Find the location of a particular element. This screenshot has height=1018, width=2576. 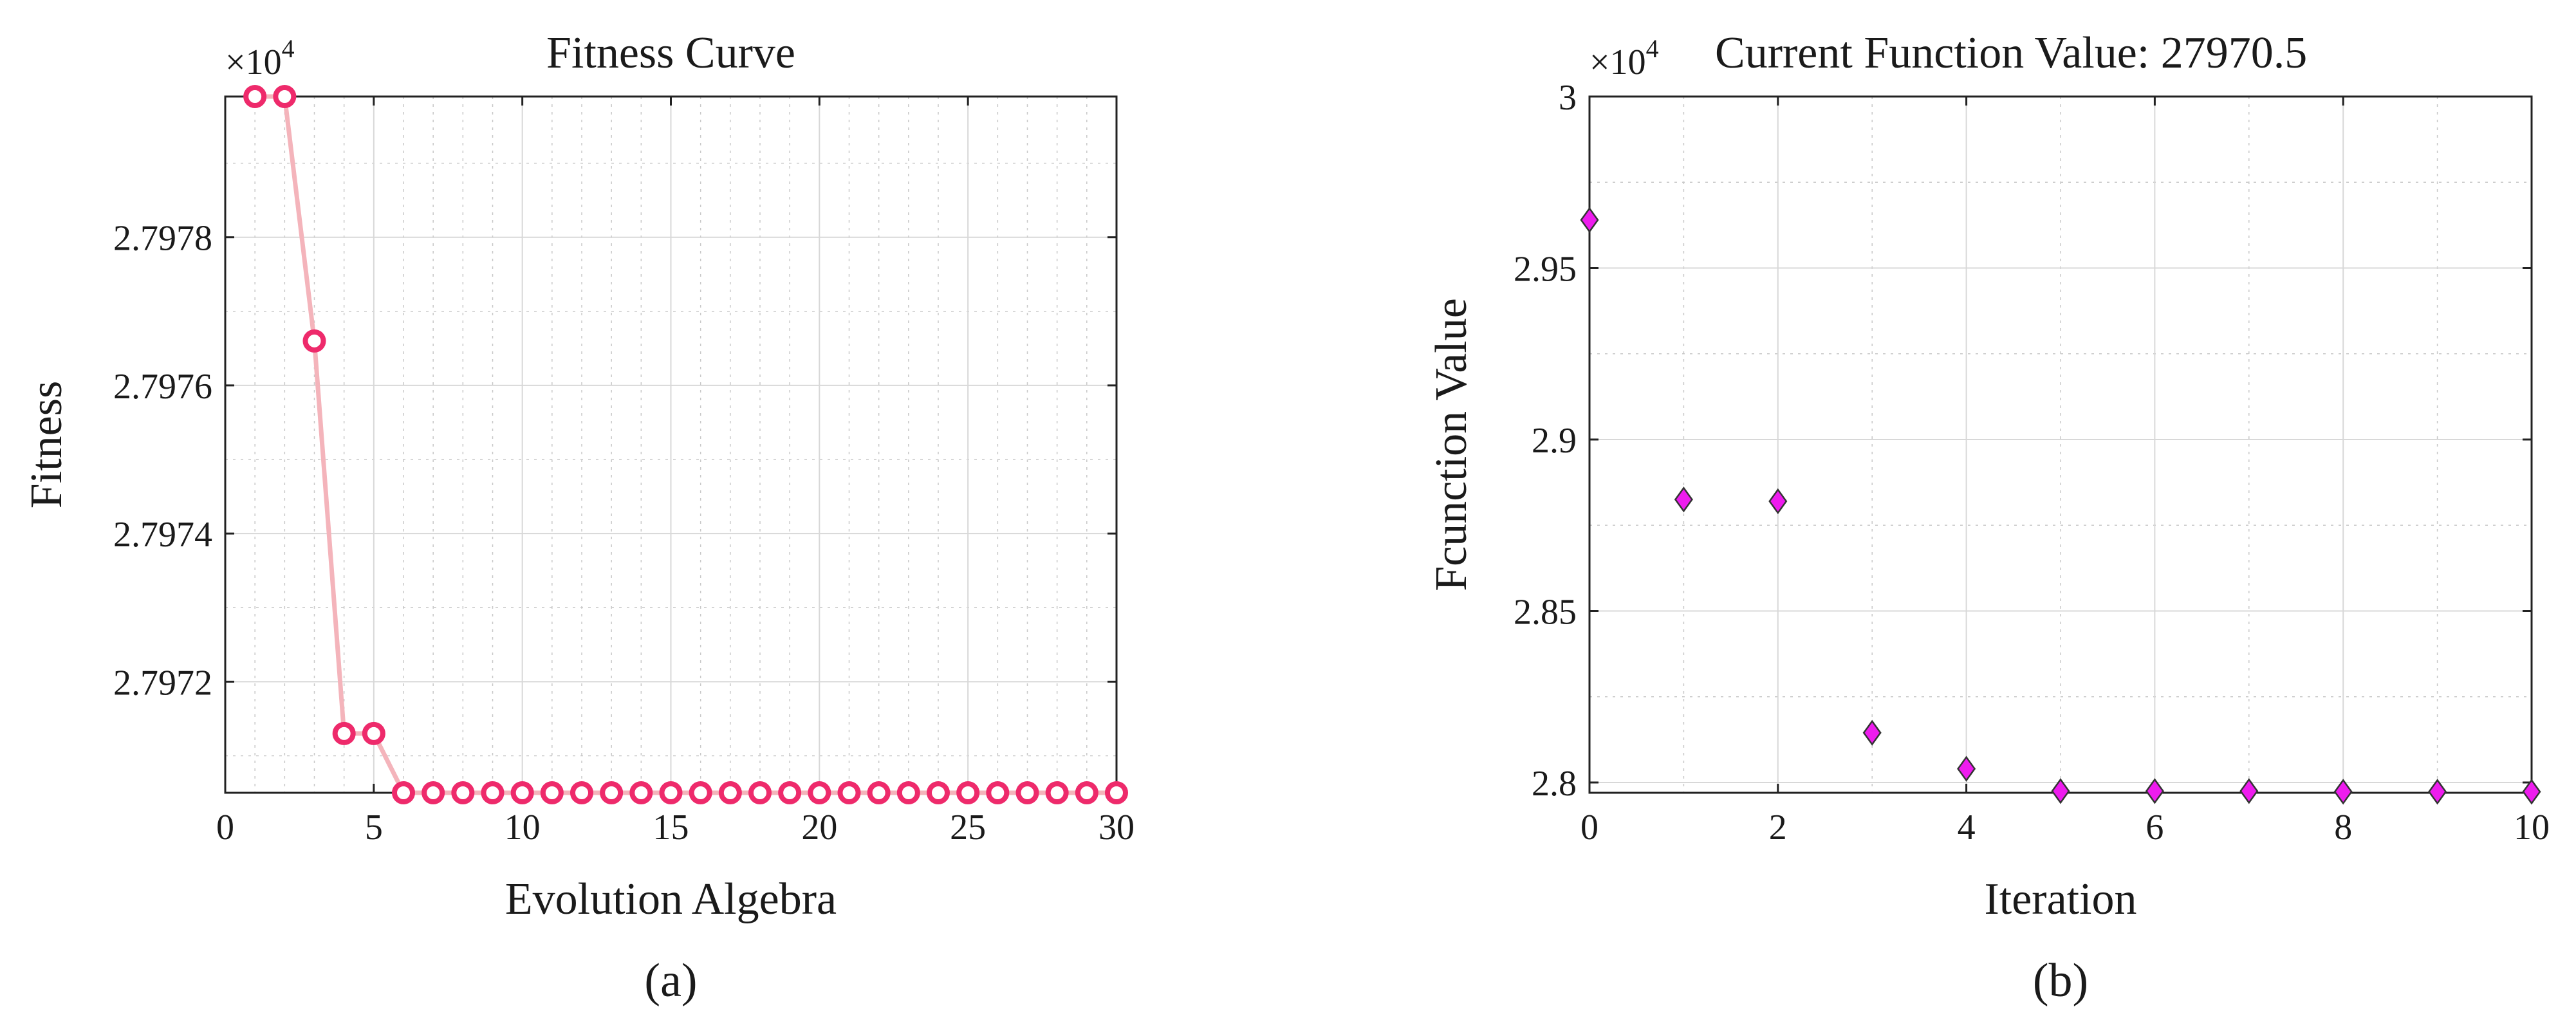

y-tick-label: 2.95 is located at coordinates (1546, 270).